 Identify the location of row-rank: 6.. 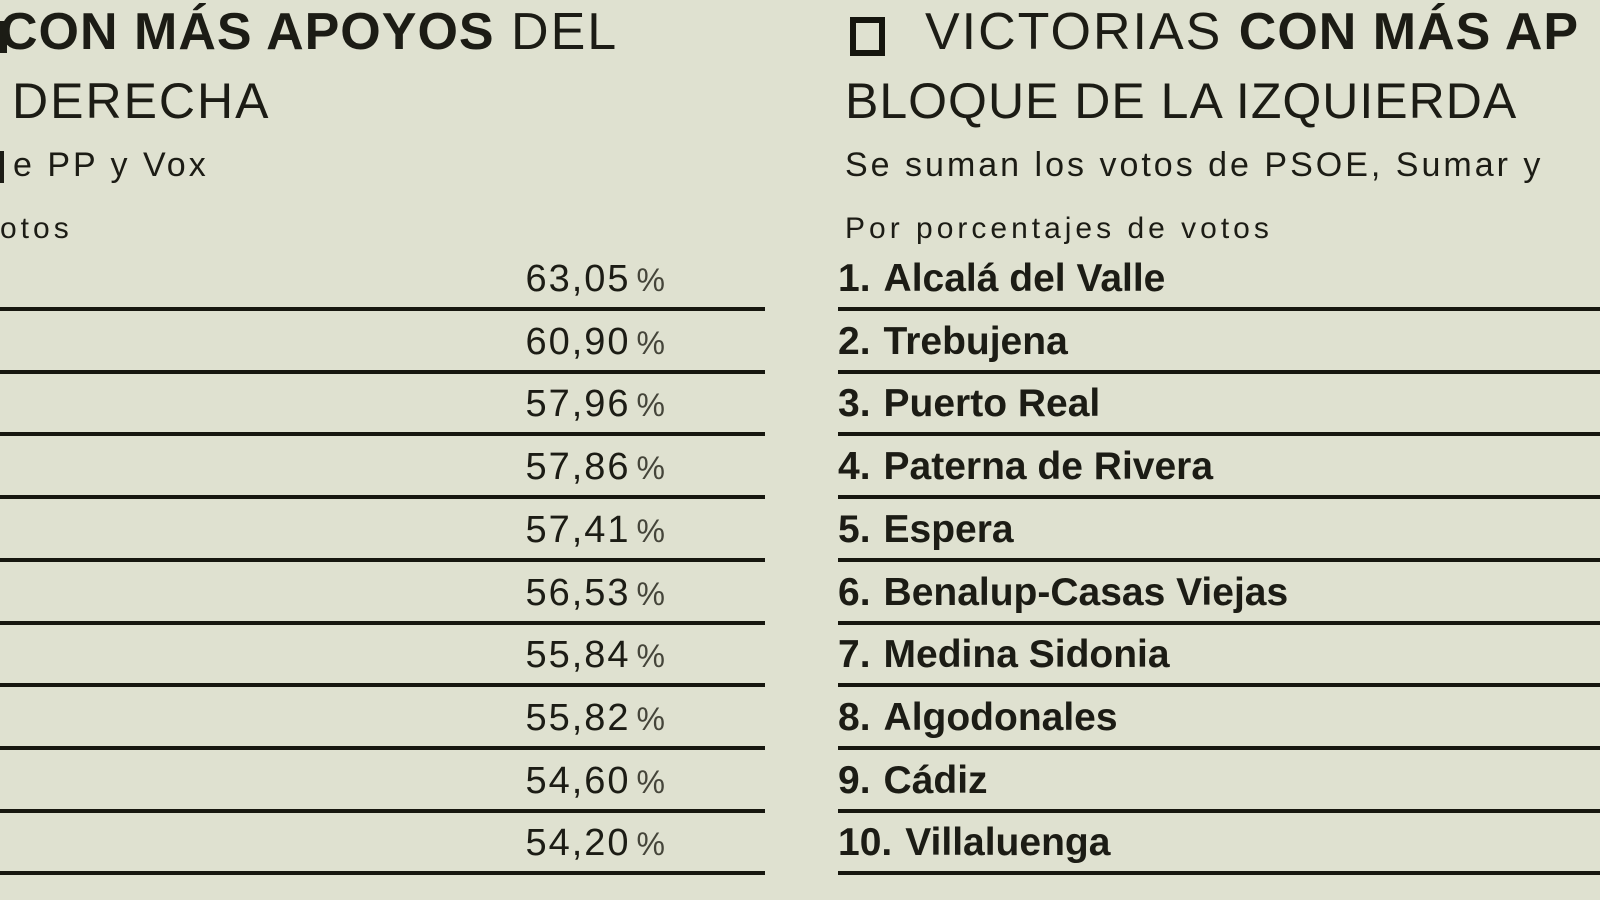
(854, 592).